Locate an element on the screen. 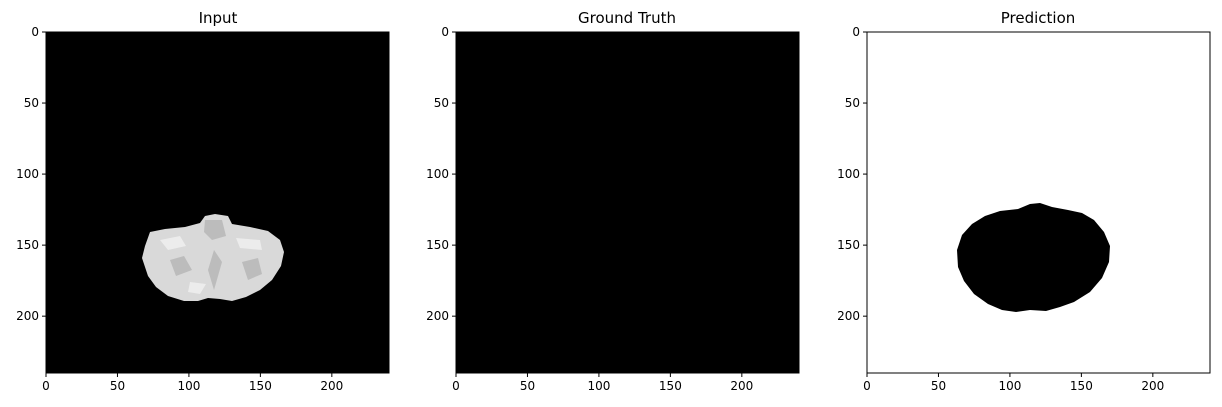  brain-texture is located at coordinates (216, 255).